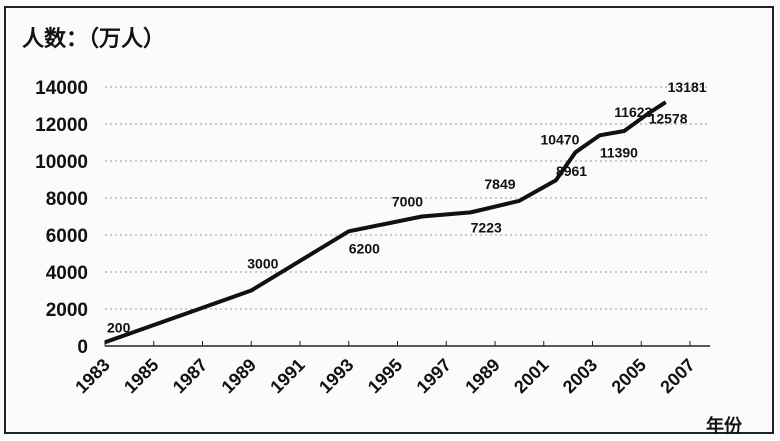 The image size is (780, 441). Describe the element at coordinates (287, 376) in the screenshot. I see `x-tick-label: 1991` at that location.